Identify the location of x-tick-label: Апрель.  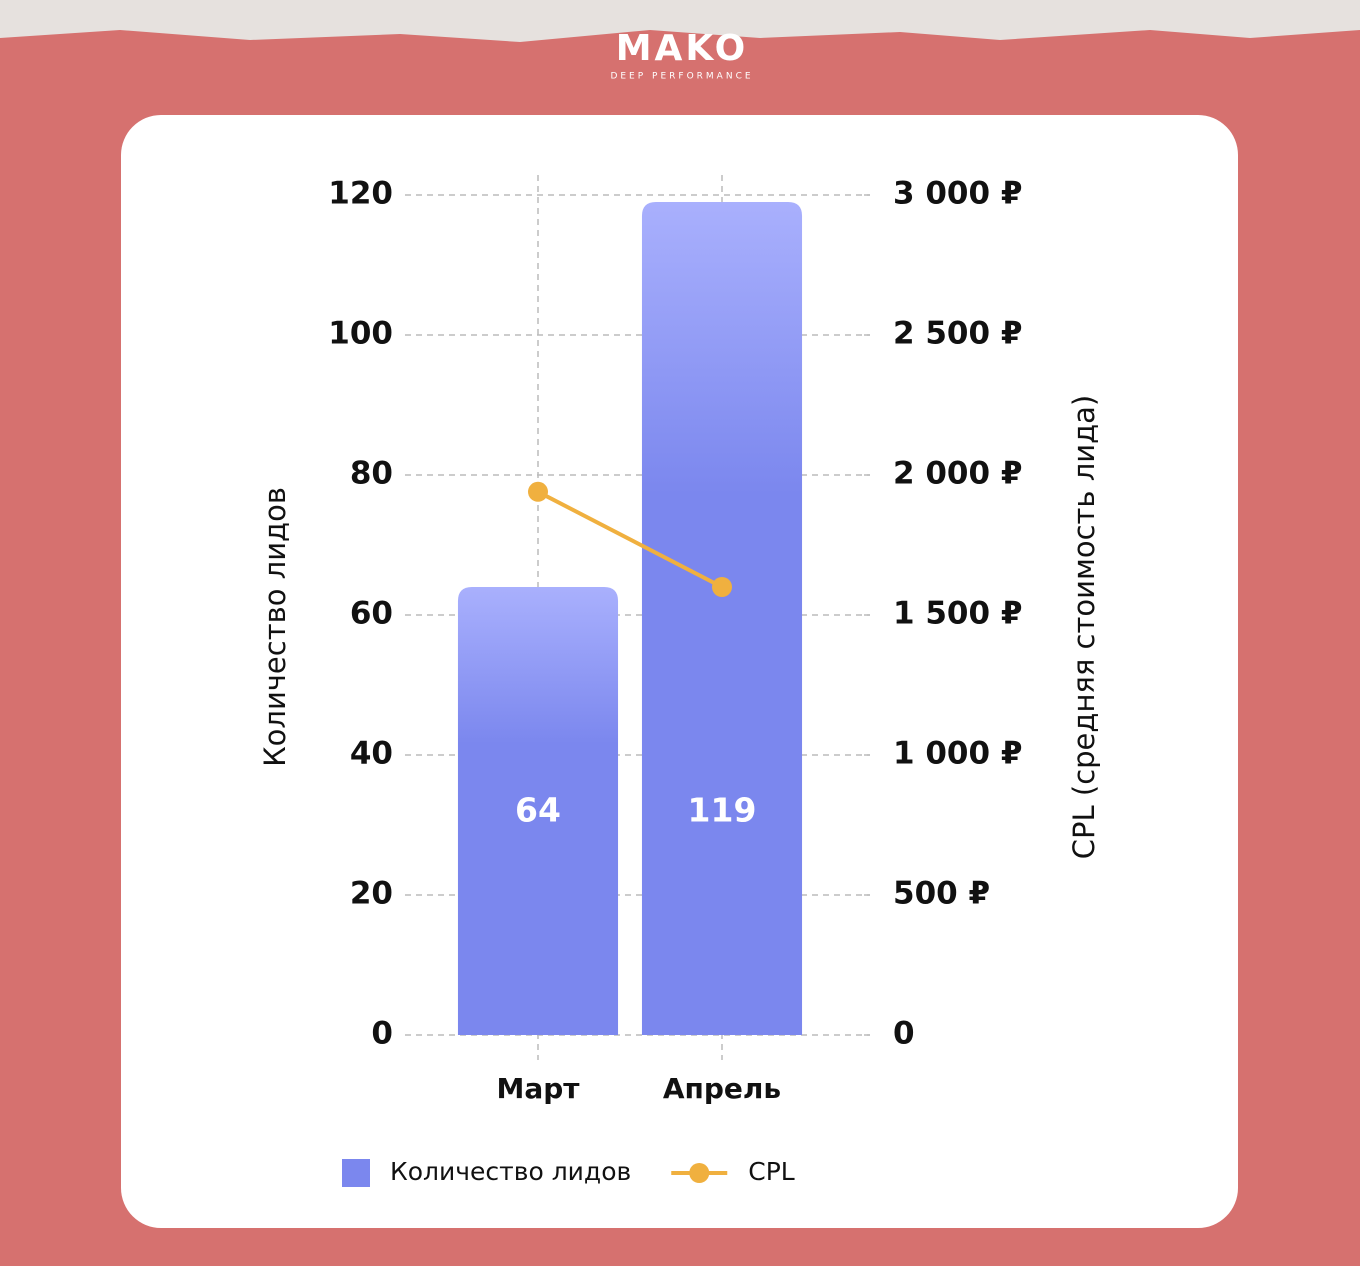
(722, 1088).